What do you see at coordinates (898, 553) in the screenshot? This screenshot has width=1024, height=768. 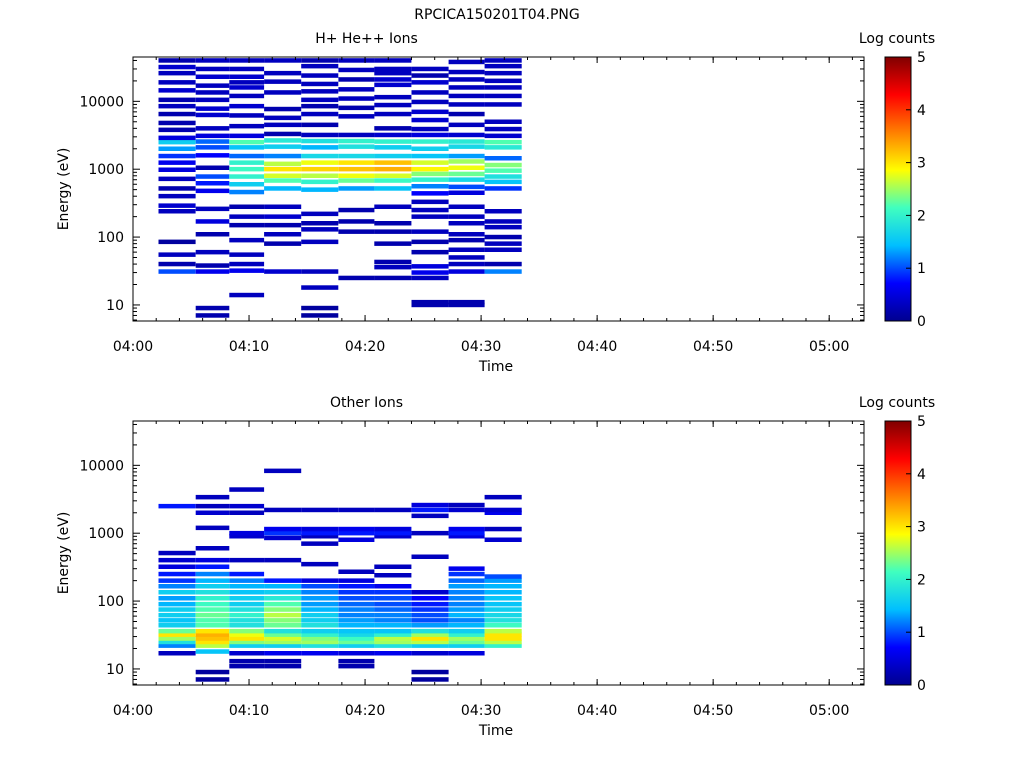 I see `colorbar` at bounding box center [898, 553].